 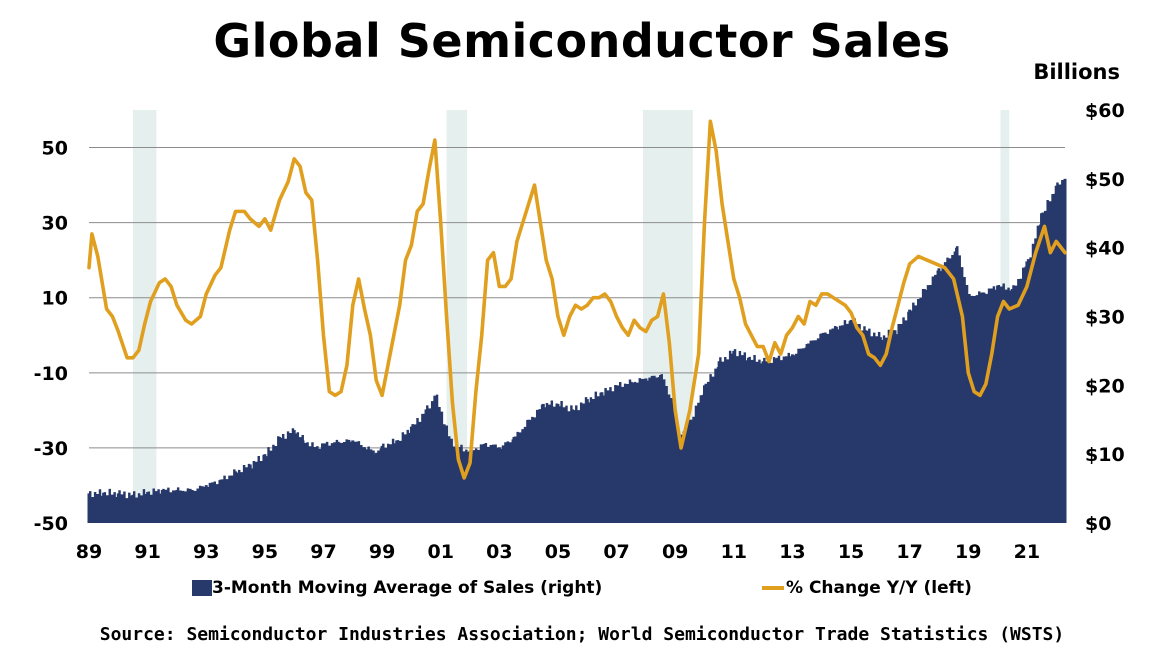 I want to click on x-tick-label-12: 13, so click(x=792, y=552).